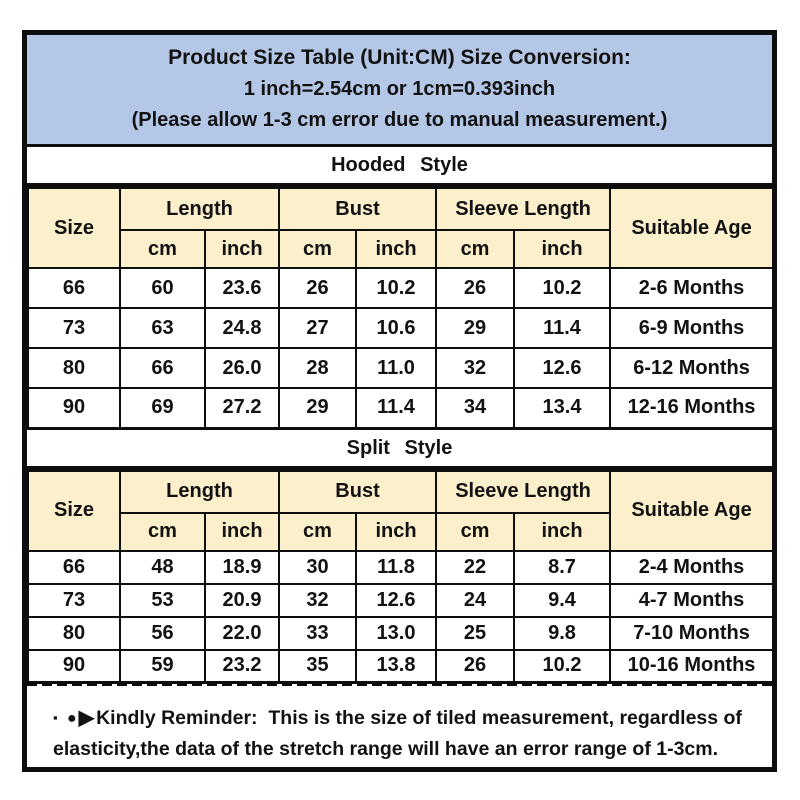  What do you see at coordinates (242, 567) in the screenshot?
I see `cell-length-inch: 18.9` at bounding box center [242, 567].